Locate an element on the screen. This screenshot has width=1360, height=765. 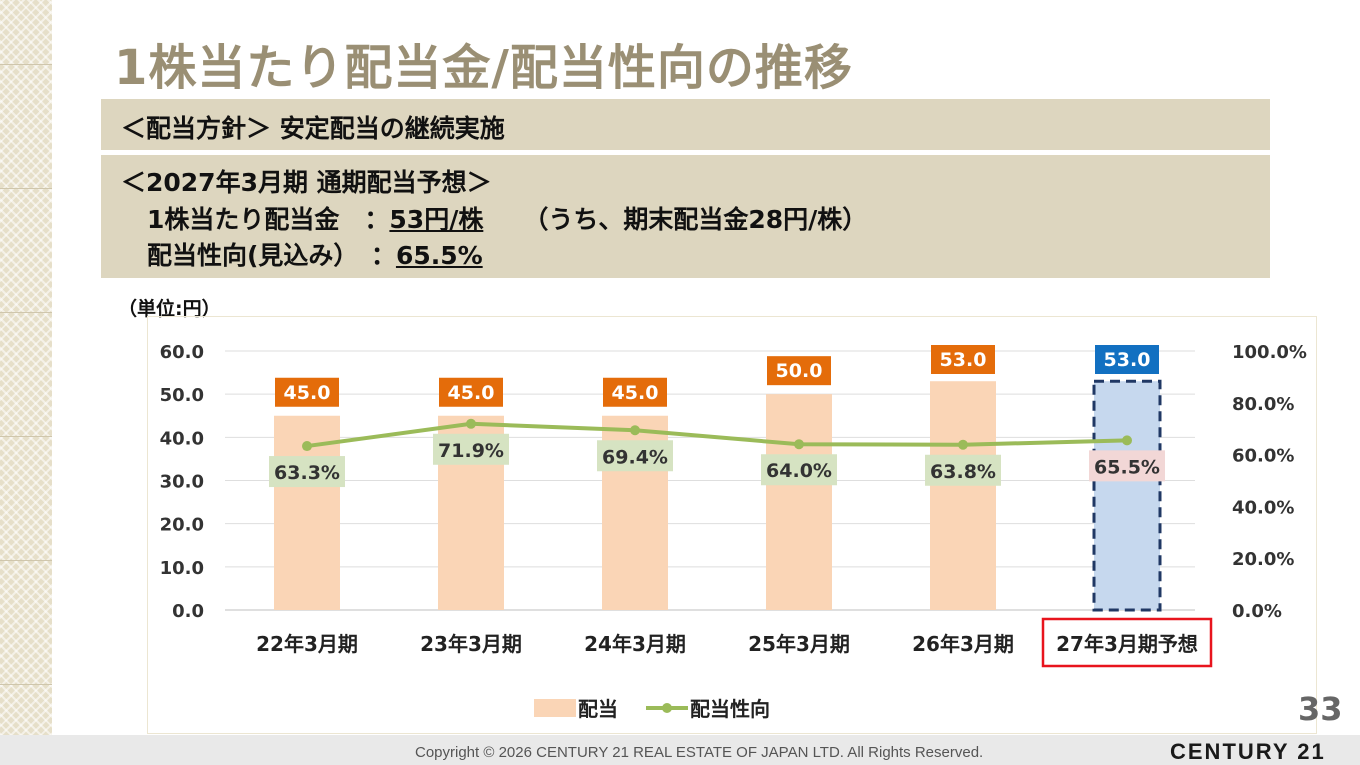
x-tick-label: 23年3月期 is located at coordinates (471, 644).